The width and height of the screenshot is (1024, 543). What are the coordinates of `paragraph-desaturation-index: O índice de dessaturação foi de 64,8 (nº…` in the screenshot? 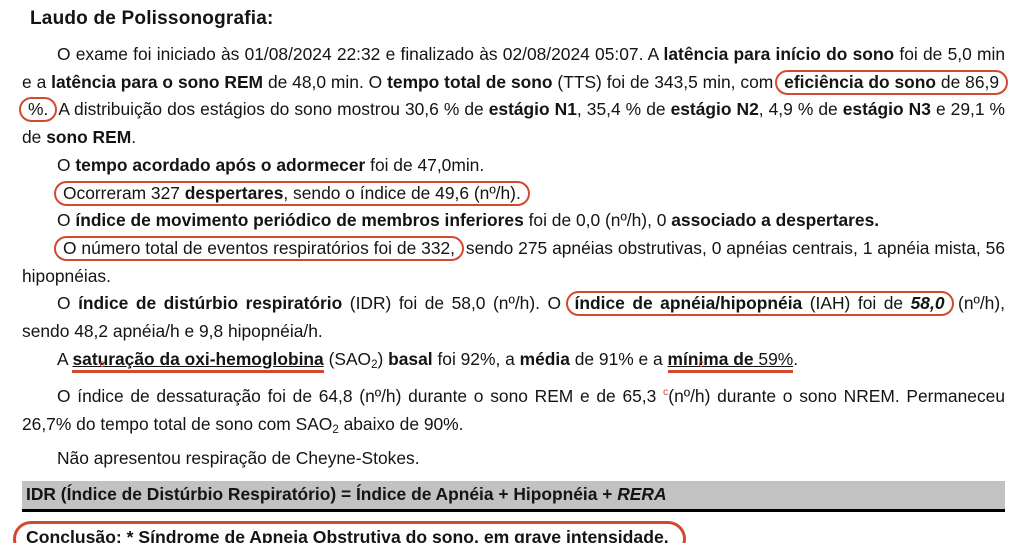 It's located at (513, 411).